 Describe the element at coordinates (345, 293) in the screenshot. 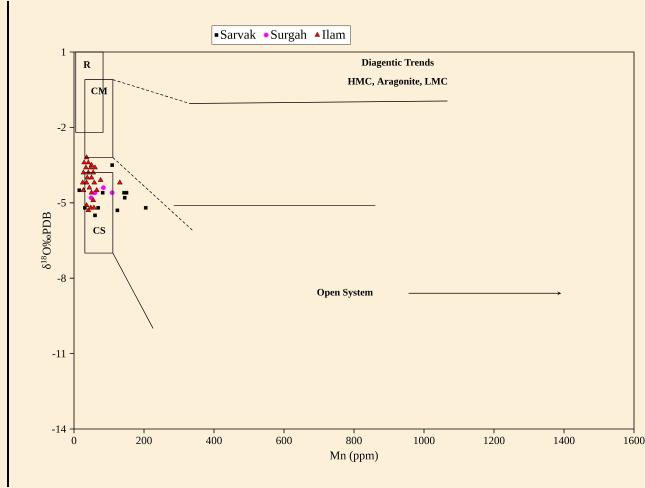

I see `annotation: Open System` at that location.